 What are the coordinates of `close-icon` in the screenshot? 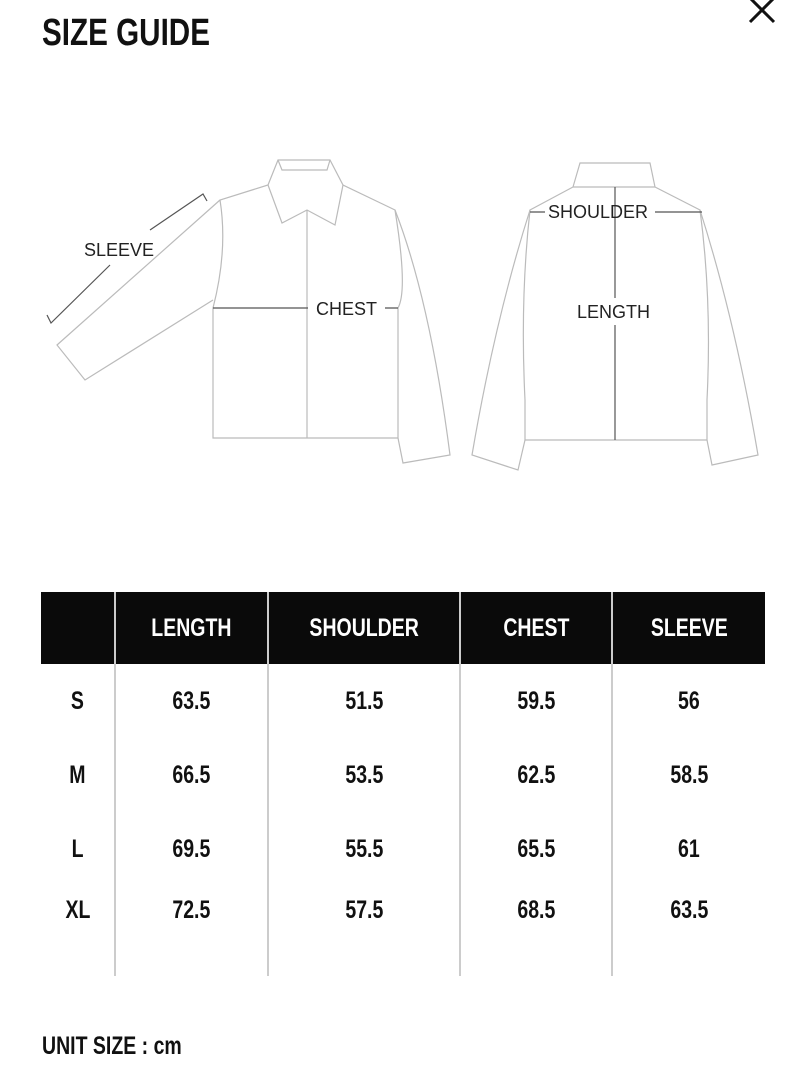 It's located at (762, 12).